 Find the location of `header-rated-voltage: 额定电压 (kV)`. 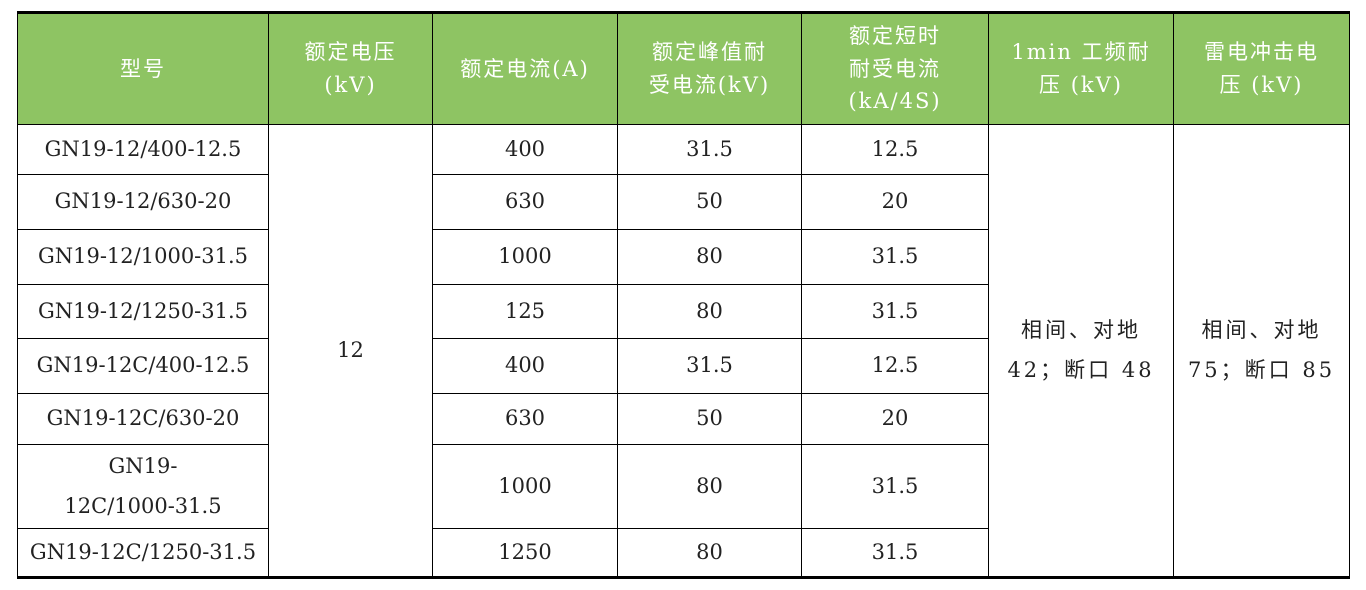

header-rated-voltage: 额定电压 (kV) is located at coordinates (350, 68).